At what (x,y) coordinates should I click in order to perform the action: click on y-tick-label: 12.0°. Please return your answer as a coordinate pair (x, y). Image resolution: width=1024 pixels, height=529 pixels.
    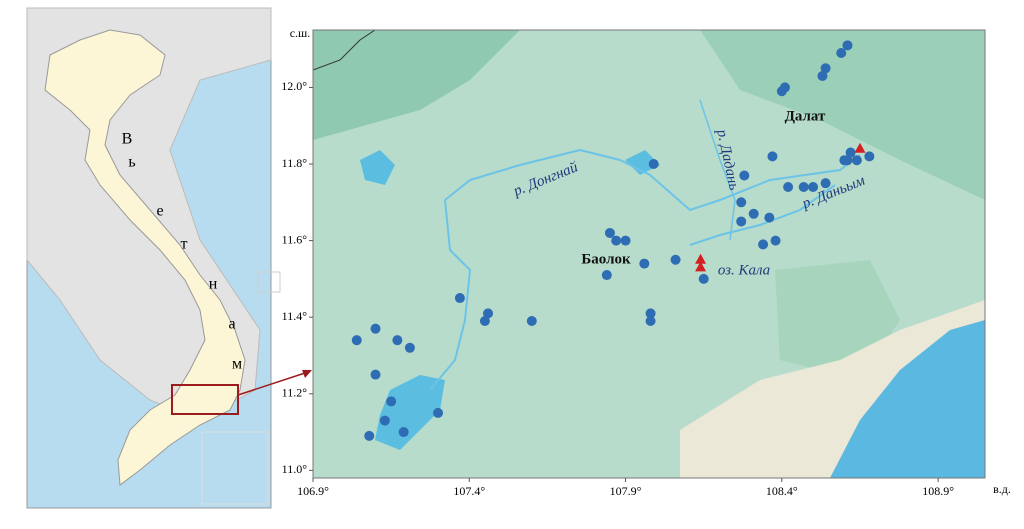
    Looking at the image, I should click on (294, 86).